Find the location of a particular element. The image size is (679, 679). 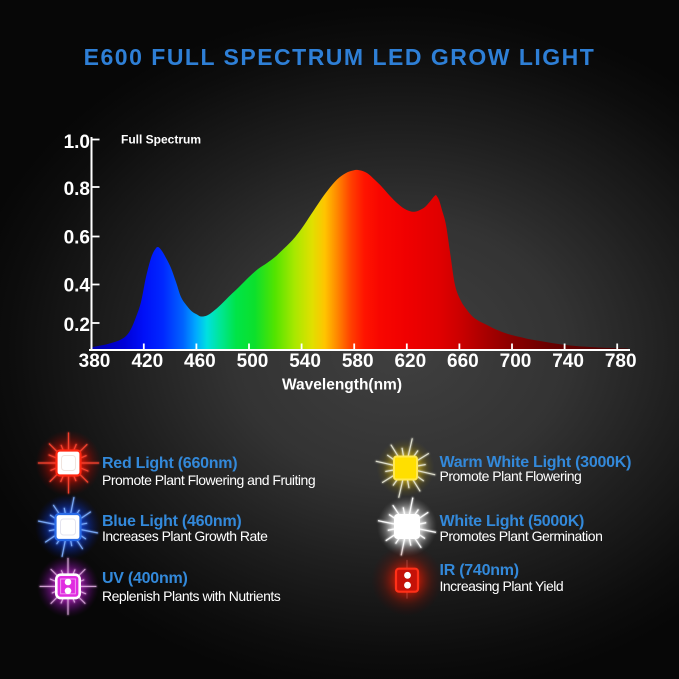

svg-text: 620 is located at coordinates (410, 361).